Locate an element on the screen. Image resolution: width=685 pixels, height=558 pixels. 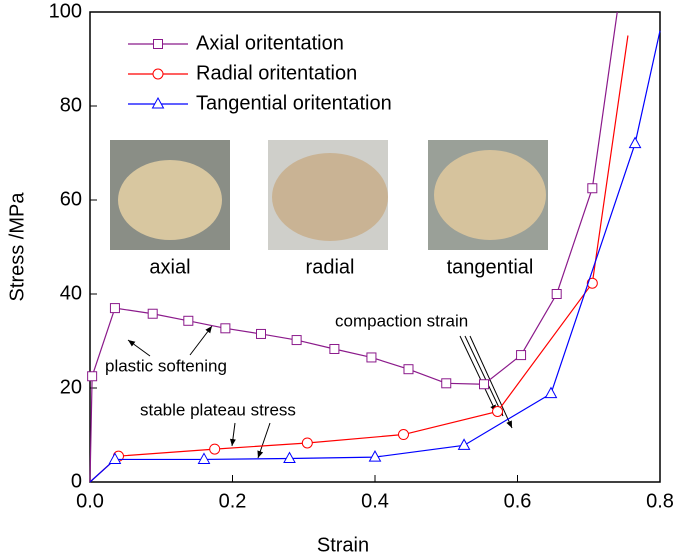
legend-label: Tangential oritentation is located at coordinates (294, 103).